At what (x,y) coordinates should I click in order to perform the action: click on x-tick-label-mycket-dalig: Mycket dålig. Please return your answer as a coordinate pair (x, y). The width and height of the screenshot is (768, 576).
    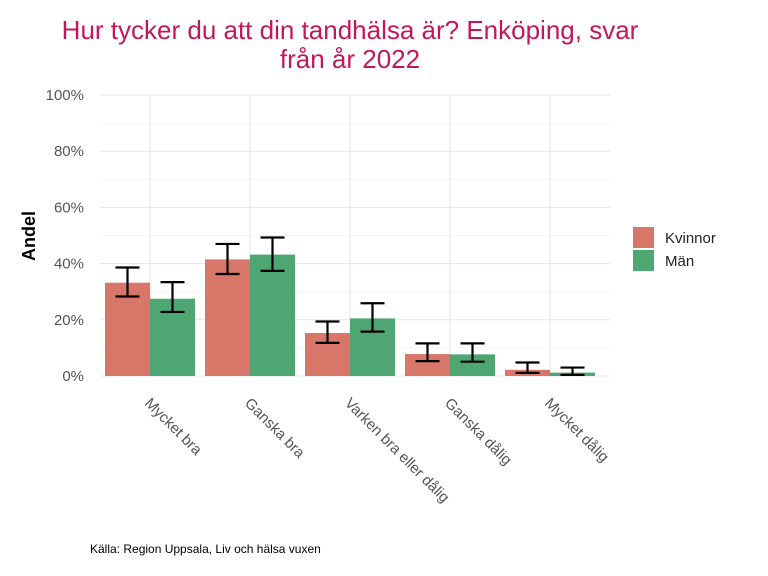
    Looking at the image, I should click on (576, 430).